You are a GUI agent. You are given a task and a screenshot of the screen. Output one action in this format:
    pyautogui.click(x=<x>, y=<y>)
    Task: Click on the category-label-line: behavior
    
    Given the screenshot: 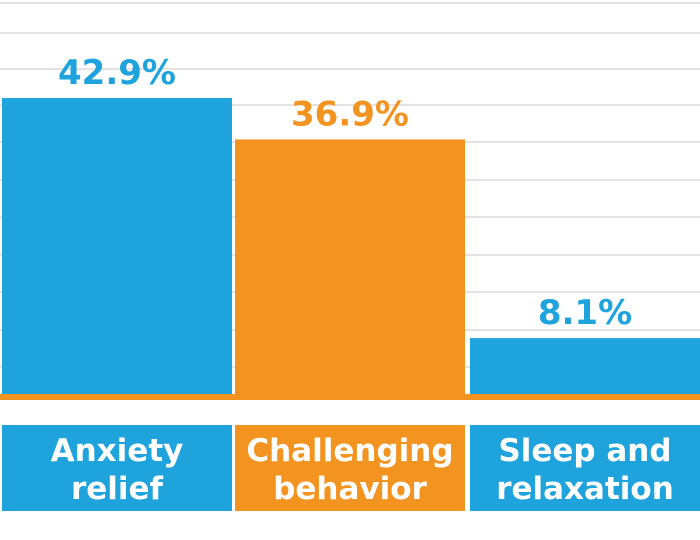 What is the action you would take?
    pyautogui.click(x=350, y=489)
    